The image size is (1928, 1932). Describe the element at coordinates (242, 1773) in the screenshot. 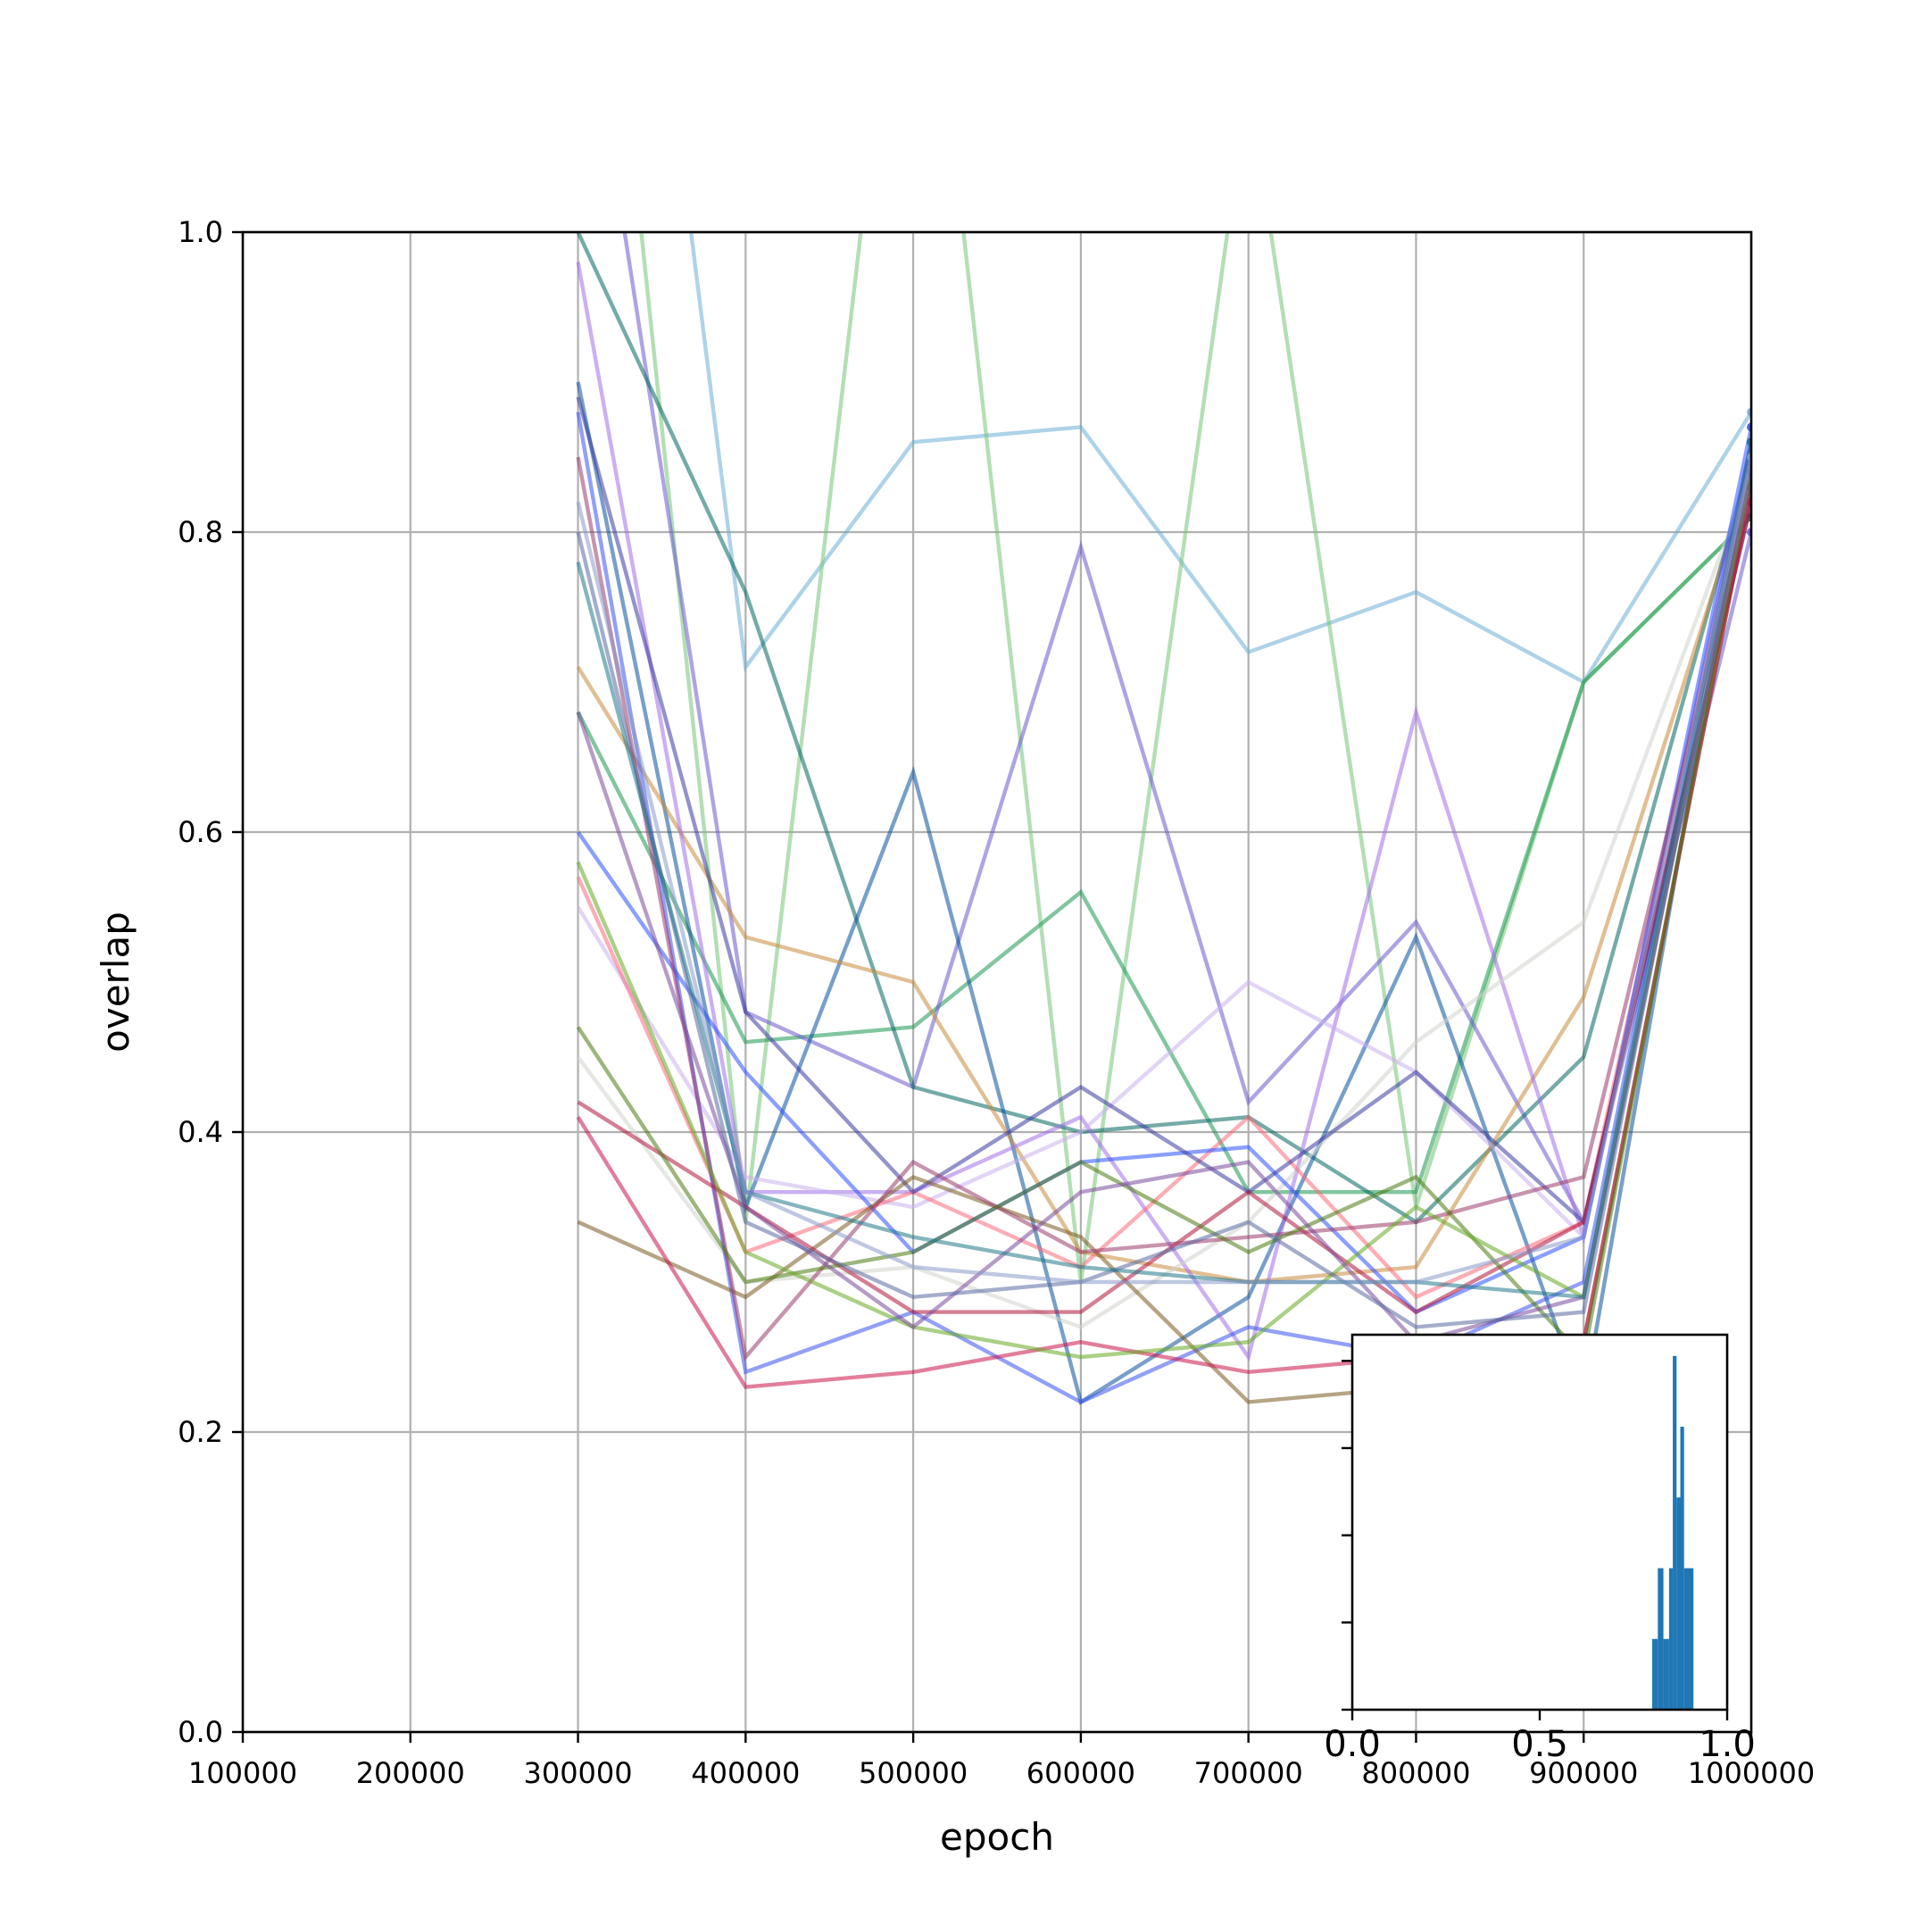

I see `x-tick-label: 100000` at that location.